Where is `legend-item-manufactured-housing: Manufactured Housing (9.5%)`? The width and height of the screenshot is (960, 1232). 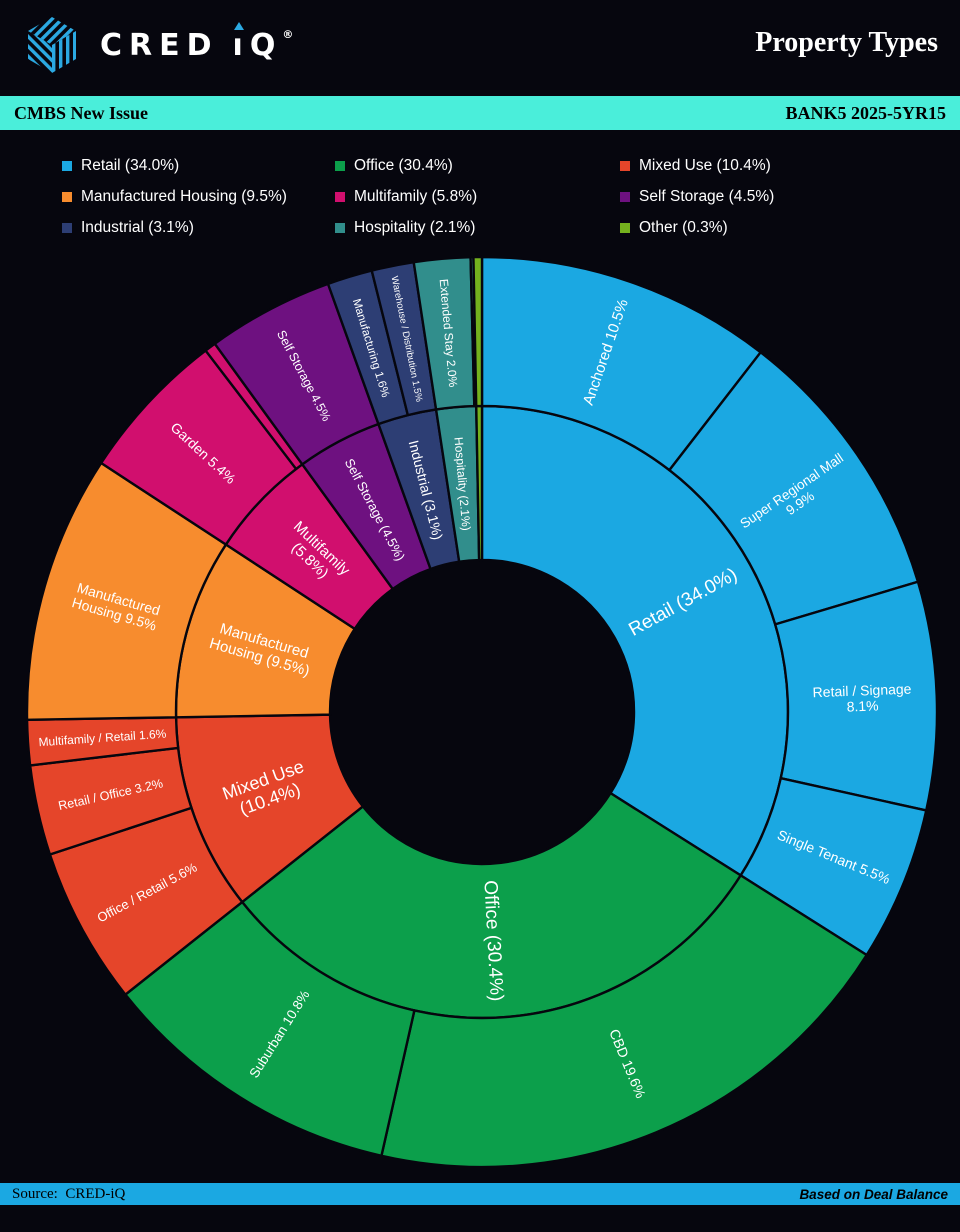
legend-item-manufactured-housing: Manufactured Housing (9.5%) is located at coordinates (198, 196).